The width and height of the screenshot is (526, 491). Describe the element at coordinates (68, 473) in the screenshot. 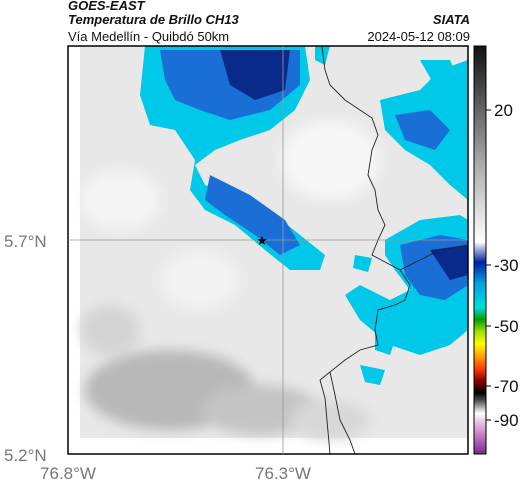

I see `x-tick-label: 76.8°W` at that location.